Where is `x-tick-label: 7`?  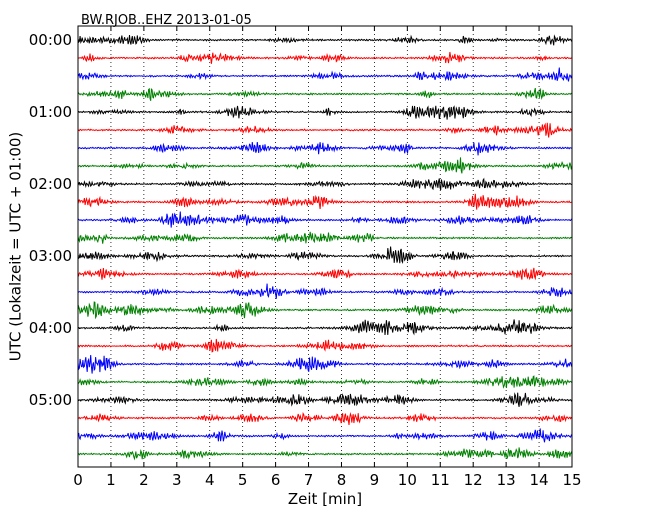
x-tick-label: 7 is located at coordinates (309, 480).